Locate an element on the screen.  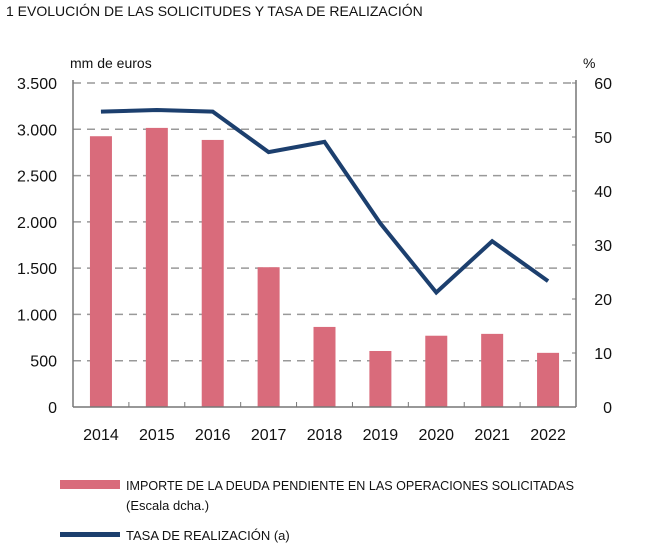
bar-2015 is located at coordinates (156, 267).